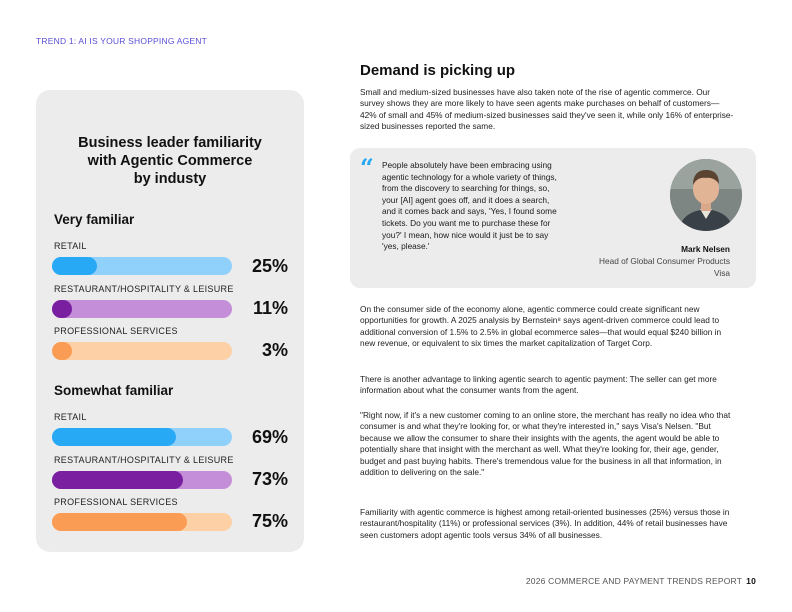  What do you see at coordinates (664, 261) in the screenshot?
I see `quote-author-role: Head of Global Consumer Products` at bounding box center [664, 261].